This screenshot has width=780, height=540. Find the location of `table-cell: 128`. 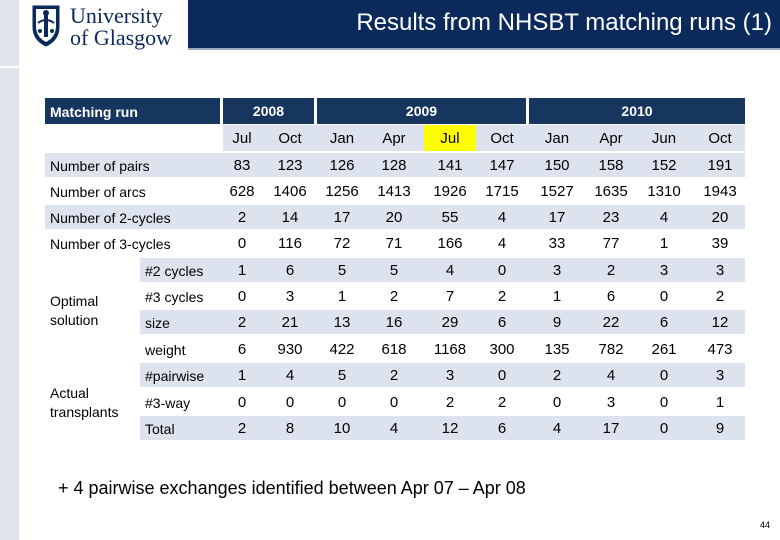

table-cell: 128 is located at coordinates (394, 165).